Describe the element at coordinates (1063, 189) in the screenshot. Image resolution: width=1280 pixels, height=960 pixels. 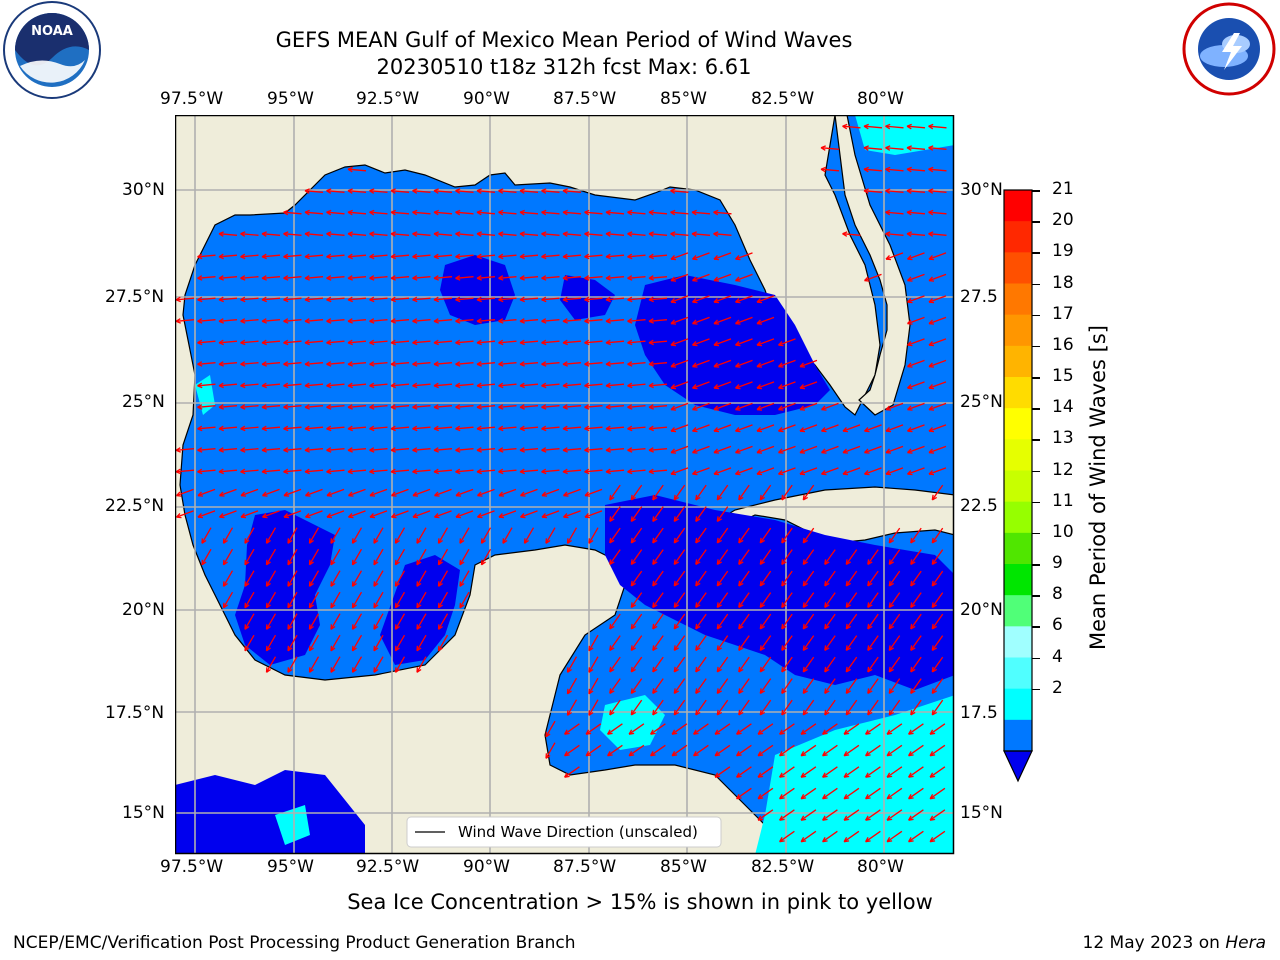
I see `colorbar-tick-label: 21` at that location.